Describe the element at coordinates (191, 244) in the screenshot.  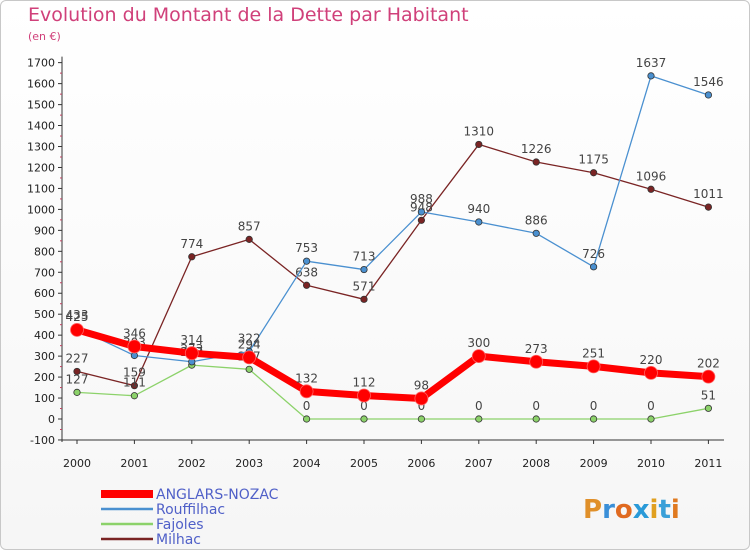
I see `data-label: 774` at that location.